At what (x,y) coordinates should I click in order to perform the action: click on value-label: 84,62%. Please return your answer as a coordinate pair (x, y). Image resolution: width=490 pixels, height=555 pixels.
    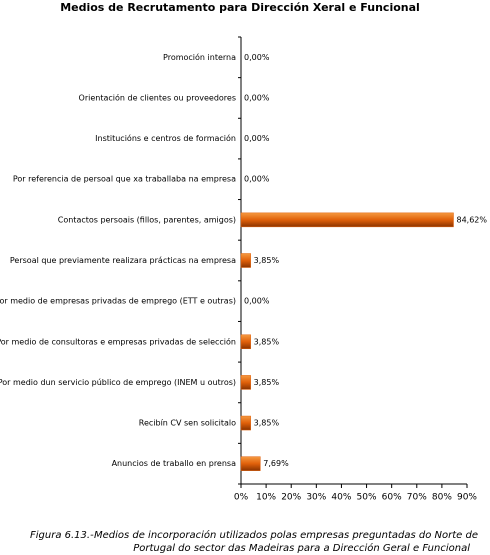
    Looking at the image, I should click on (471, 219).